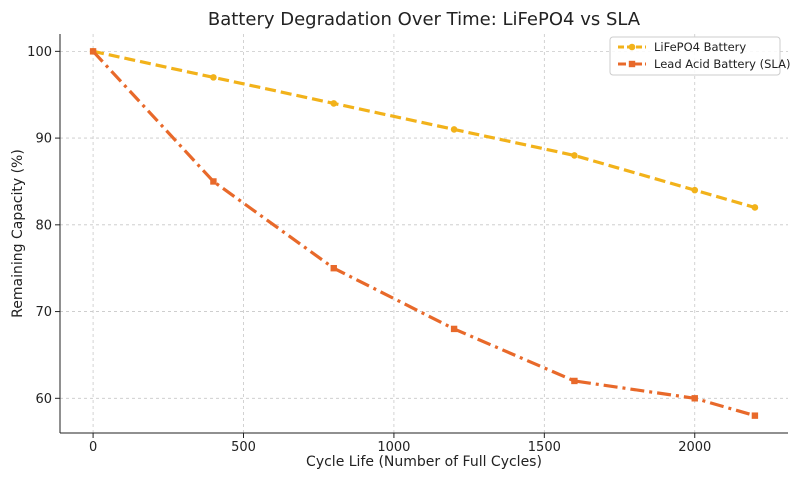 Image resolution: width=800 pixels, height=480 pixels. I want to click on legend-item: LiFePO4 Battery, so click(682, 47).